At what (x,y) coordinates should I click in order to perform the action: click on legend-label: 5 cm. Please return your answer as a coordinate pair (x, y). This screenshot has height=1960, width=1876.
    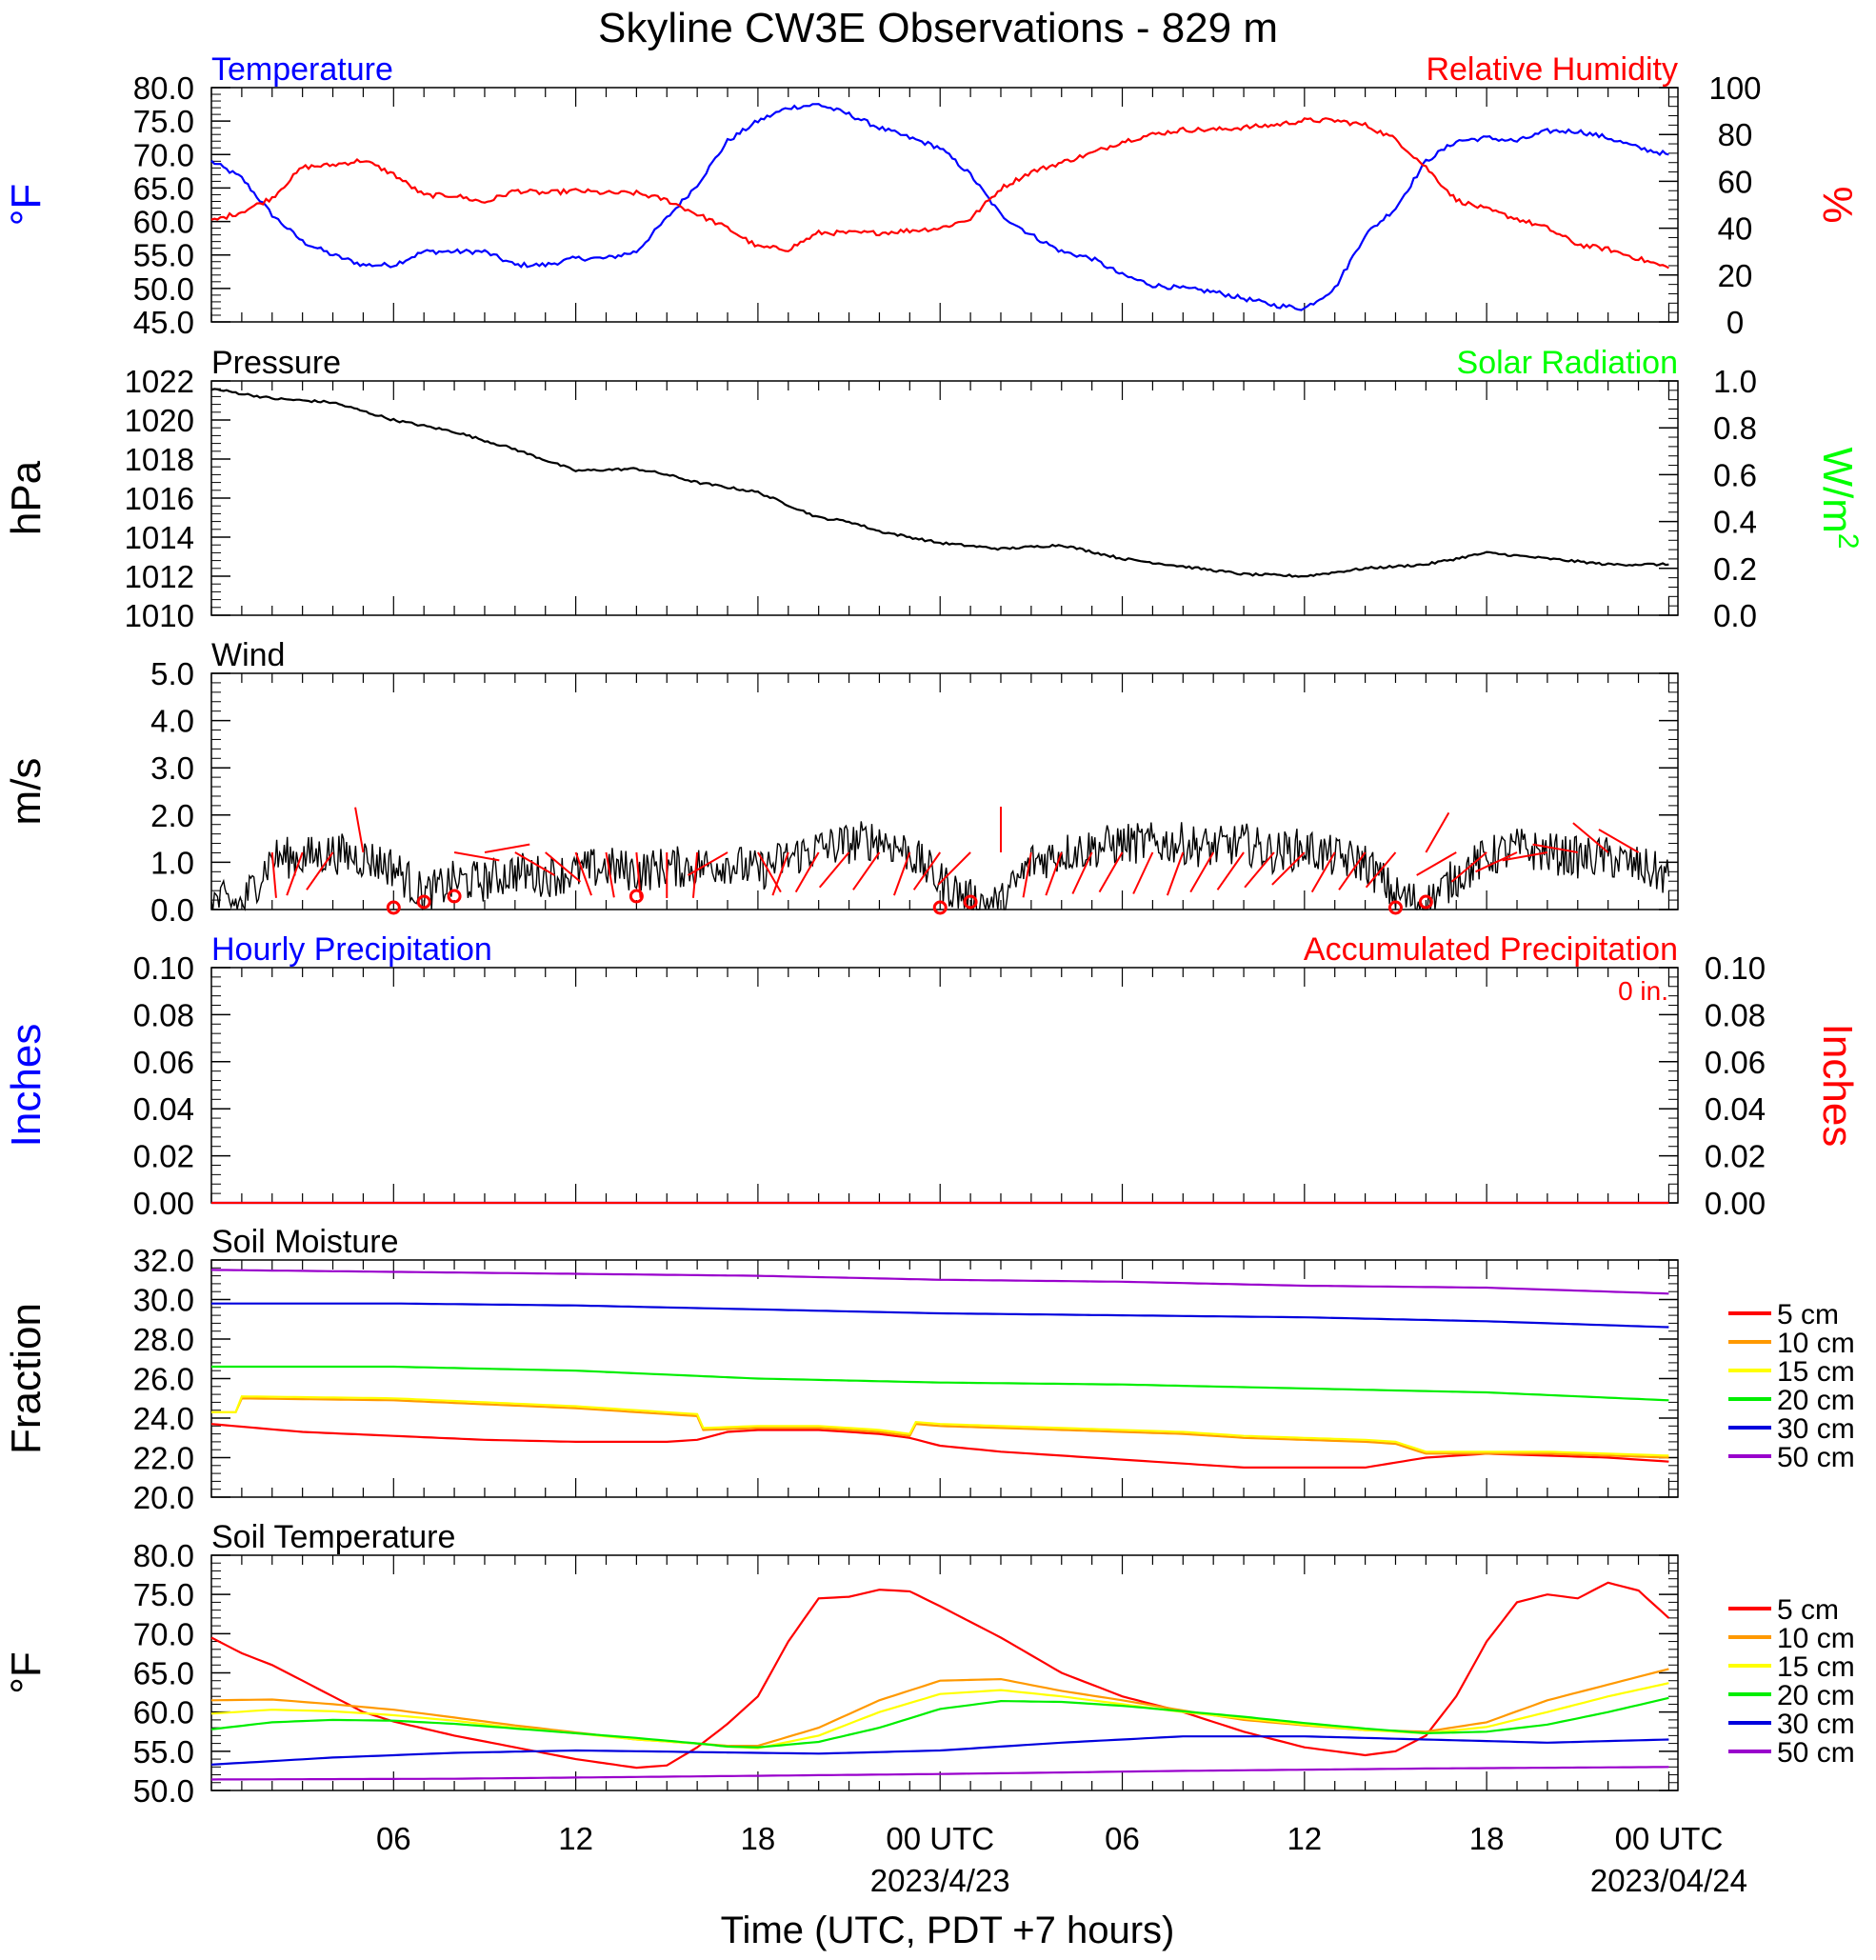
    Looking at the image, I should click on (1808, 1314).